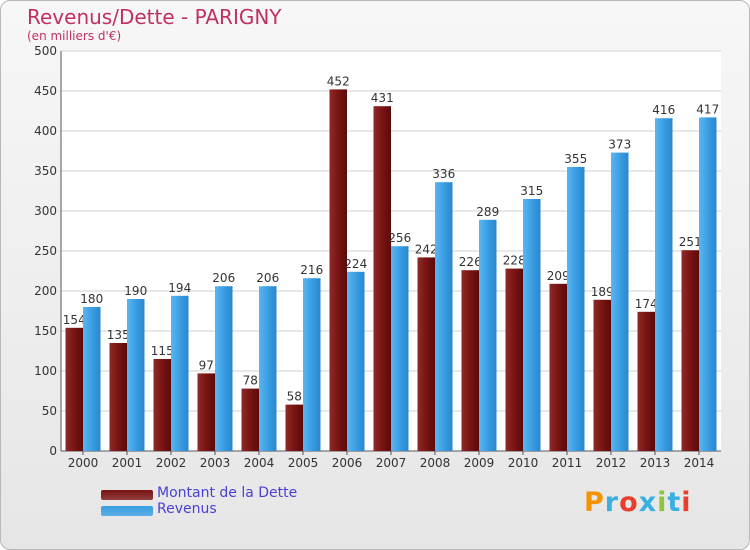 The image size is (750, 550). Describe the element at coordinates (53, 451) in the screenshot. I see `y-tick-label: 0` at that location.